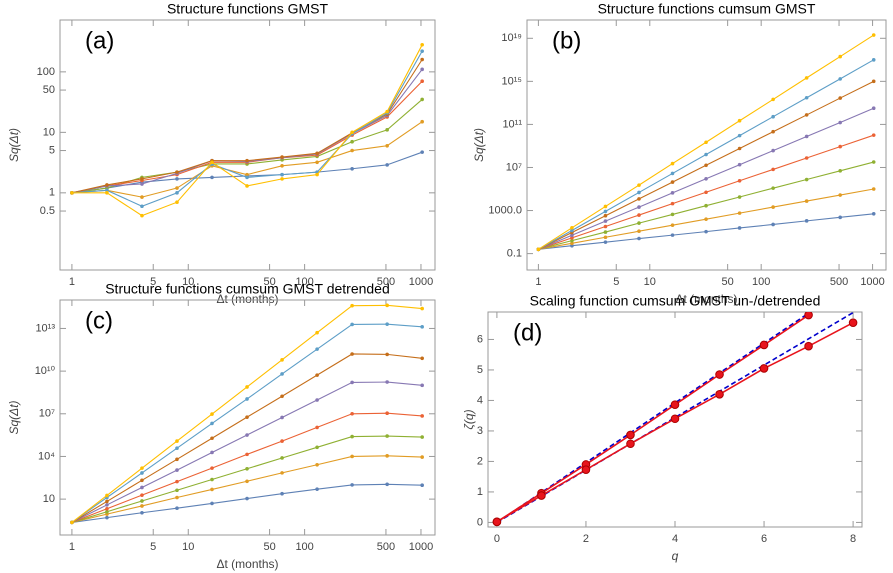 The width and height of the screenshot is (893, 573). Describe the element at coordinates (99, 320) in the screenshot. I see `panel-label: (c)` at that location.